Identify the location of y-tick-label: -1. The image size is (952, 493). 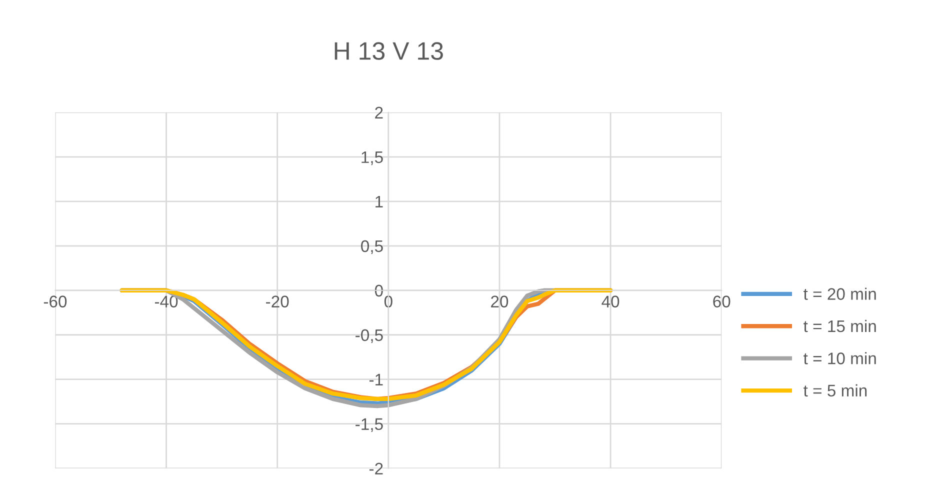
(376, 380).